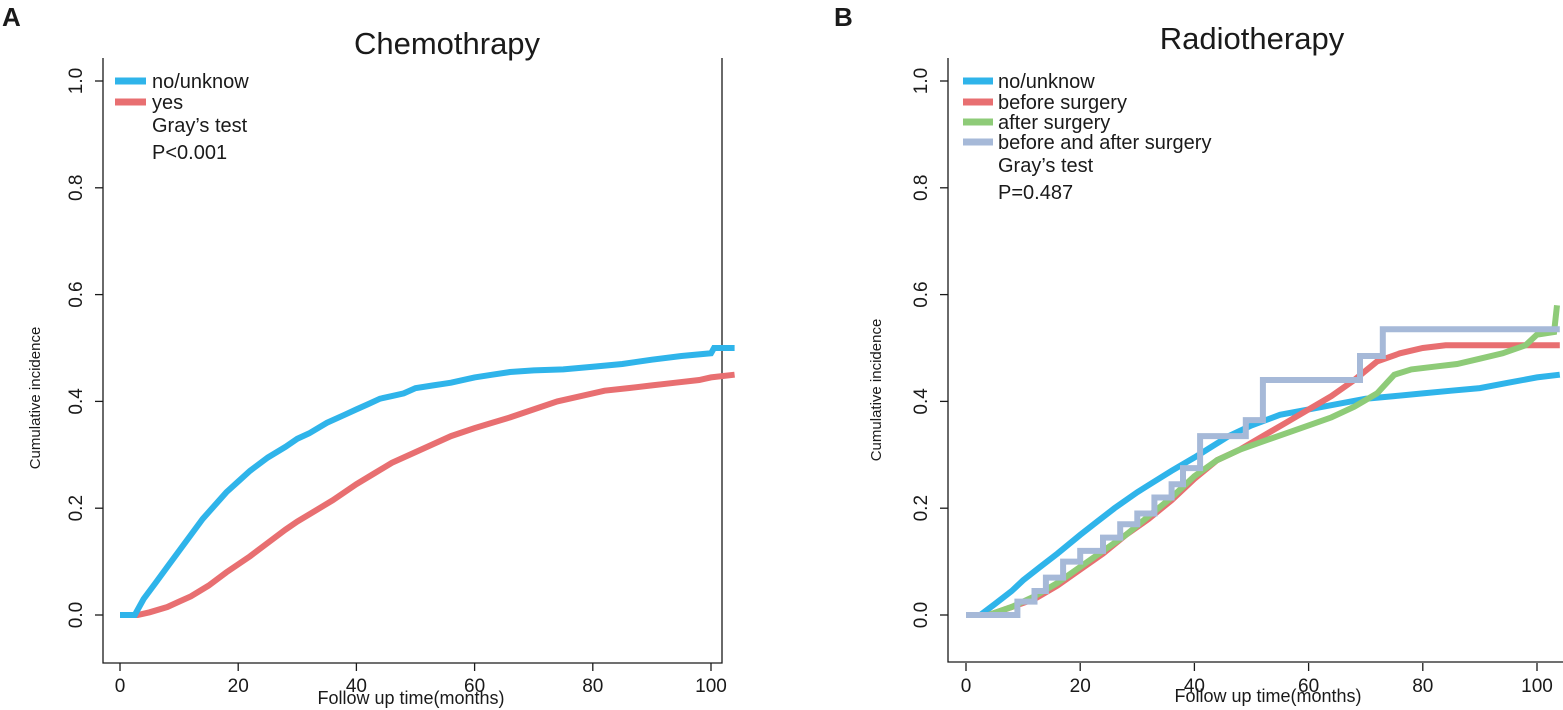  What do you see at coordinates (843, 17) in the screenshot?
I see `panel-label: B` at bounding box center [843, 17].